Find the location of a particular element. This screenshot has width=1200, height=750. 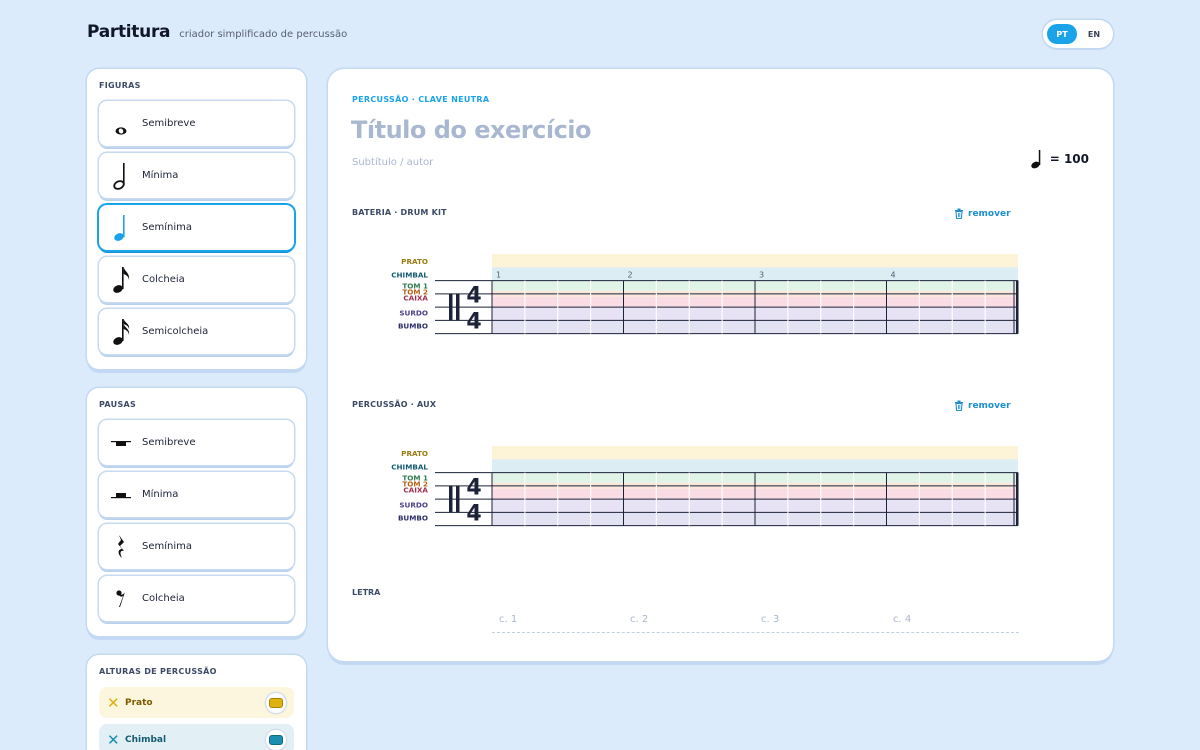

pitches-heading: ALTURAS DE PERCUSSÃO is located at coordinates (158, 671).